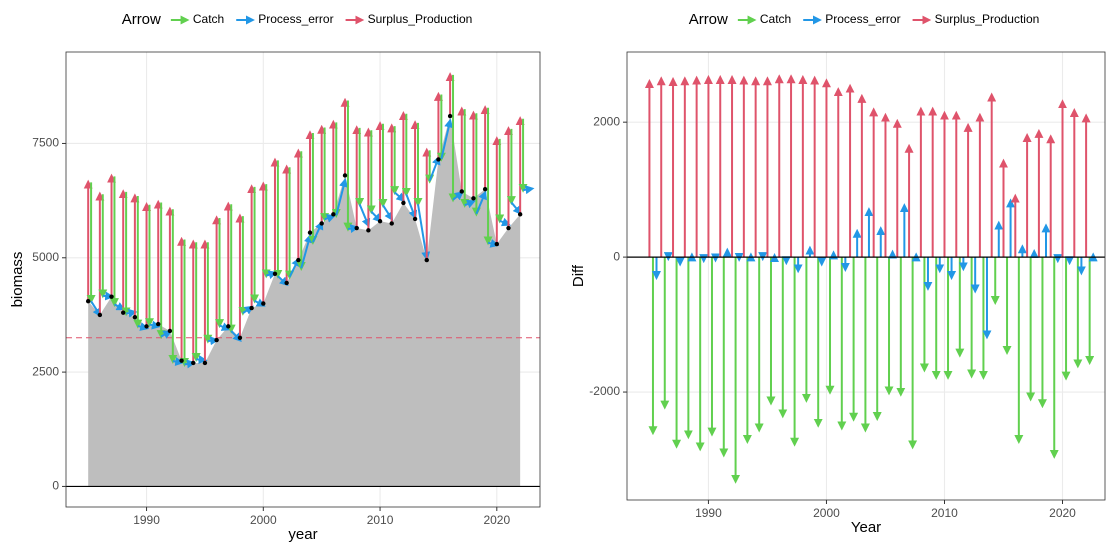 This screenshot has height=545, width=1110. What do you see at coordinates (45, 371) in the screenshot?
I see `y-tick-label: 2500` at bounding box center [45, 371].